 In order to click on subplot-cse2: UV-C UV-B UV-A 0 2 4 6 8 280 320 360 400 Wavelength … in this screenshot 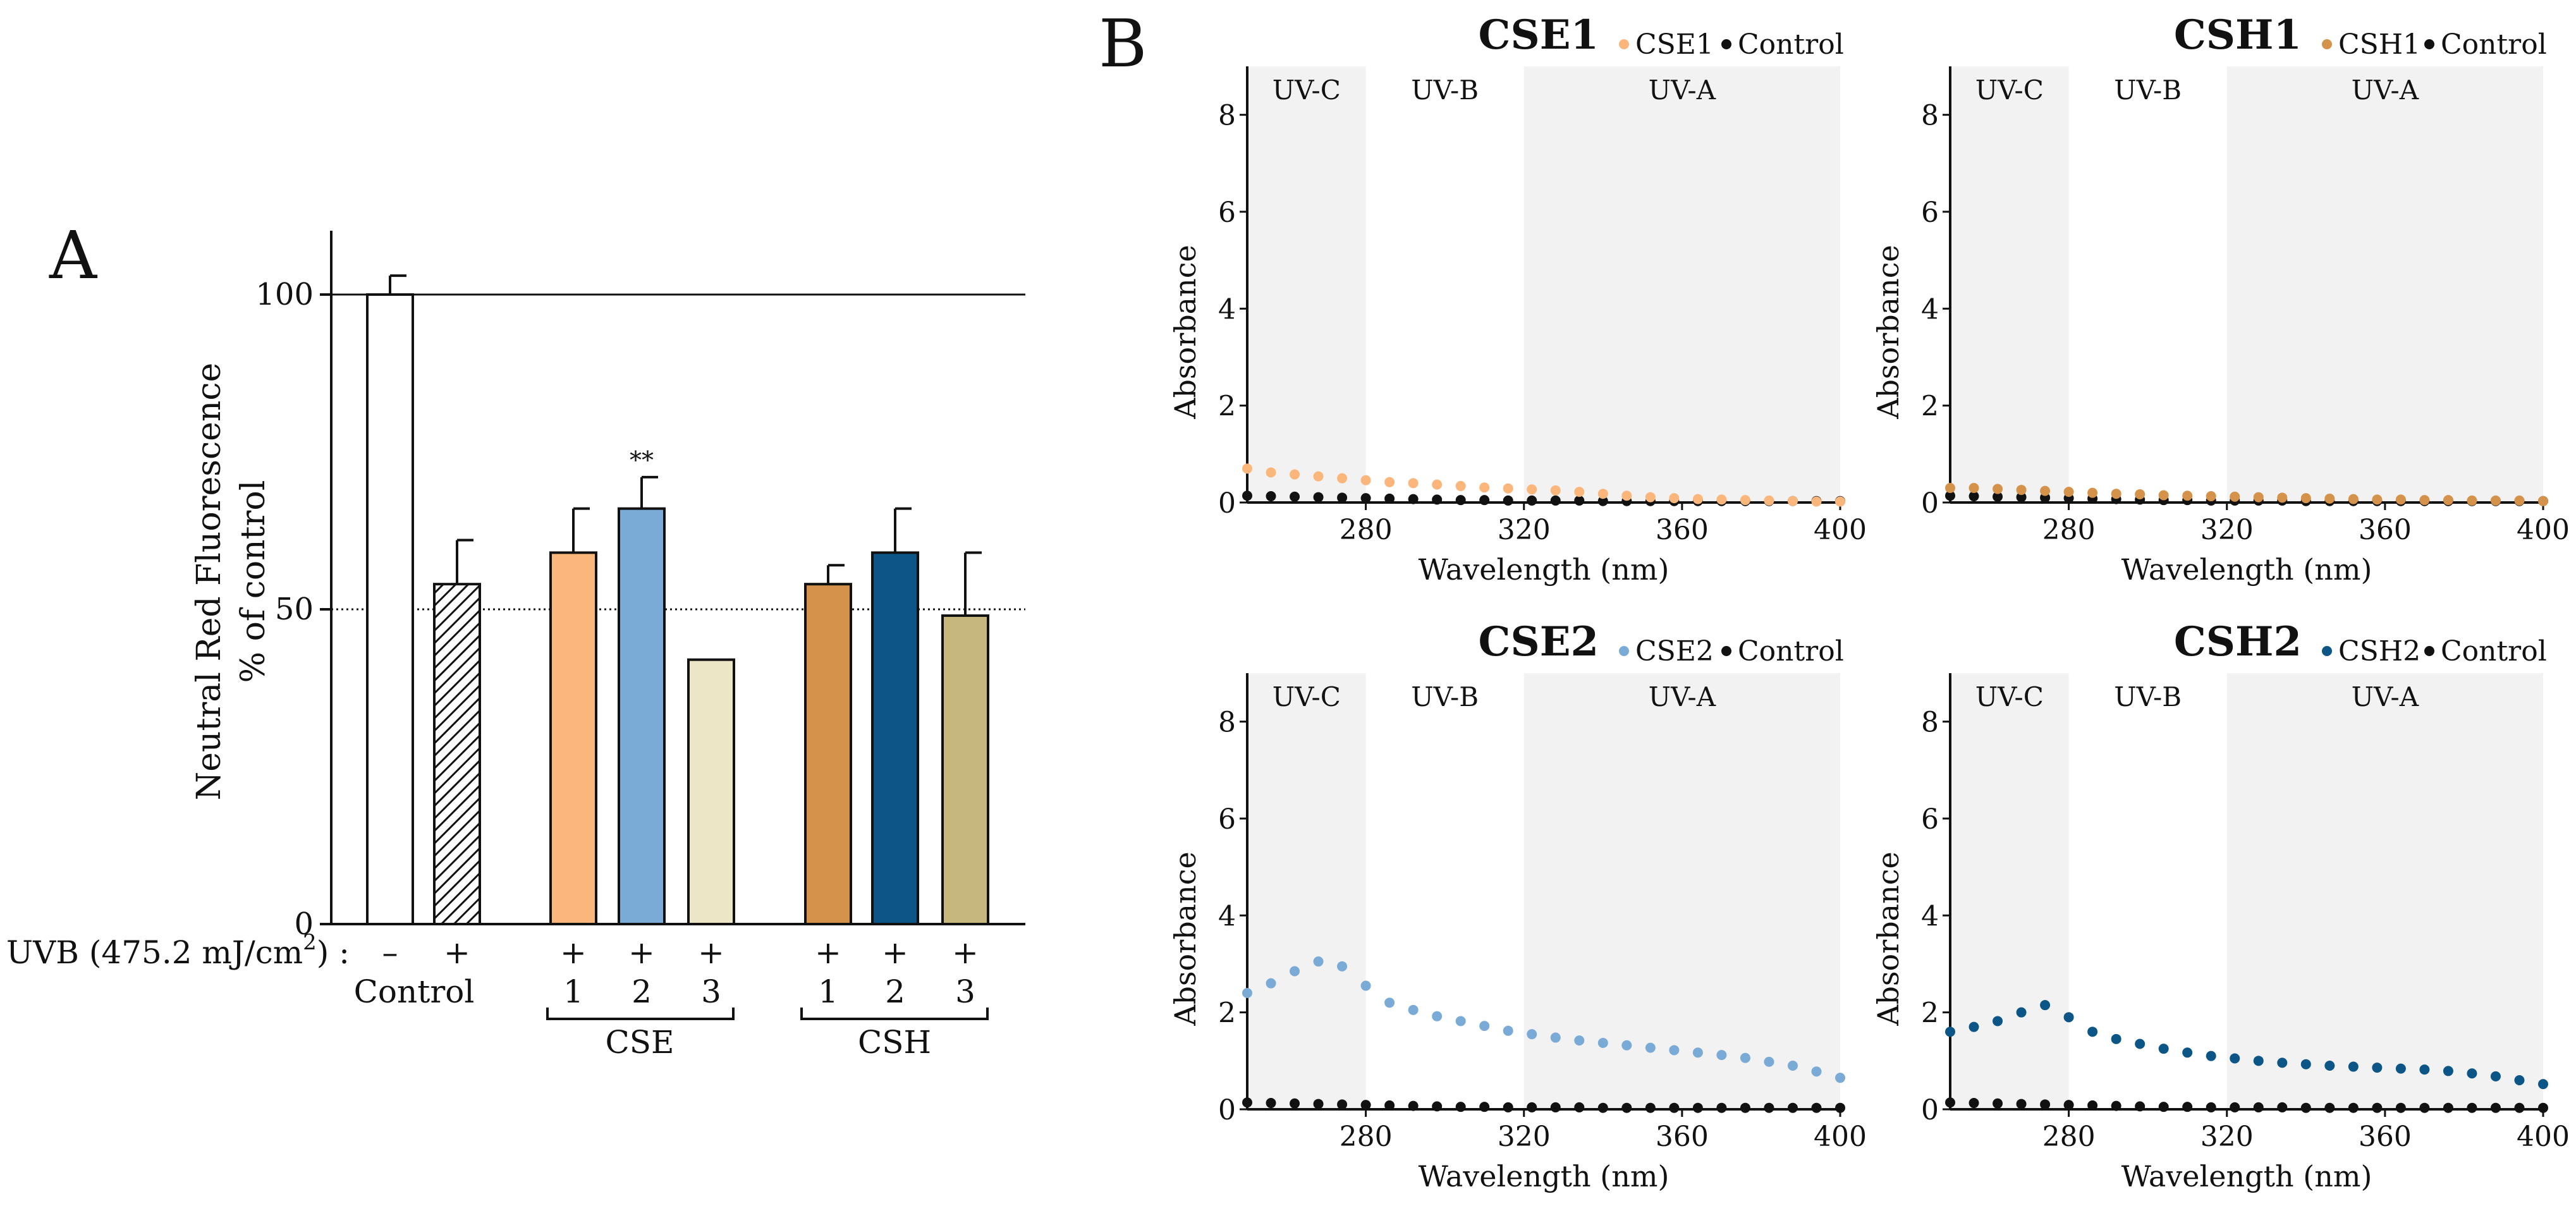, I will do `click(1517, 905)`.